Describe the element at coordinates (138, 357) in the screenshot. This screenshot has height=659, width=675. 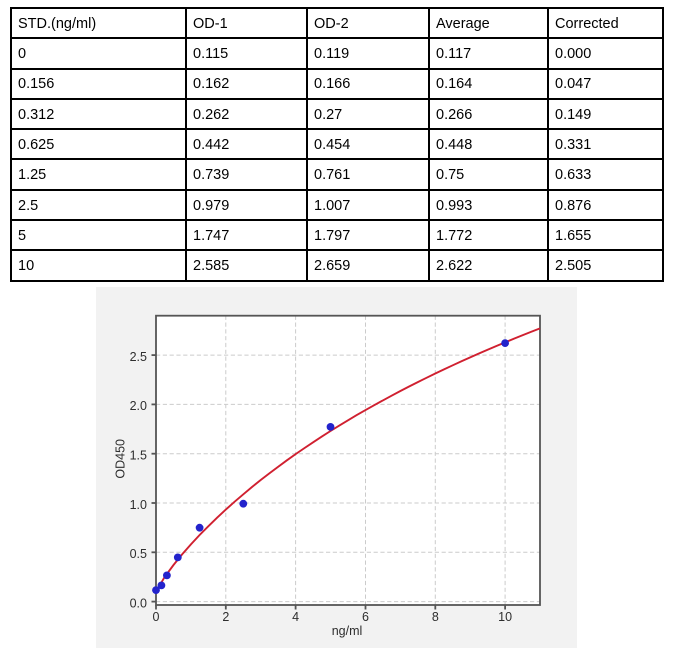
I see `svg-text: 2.5` at that location.